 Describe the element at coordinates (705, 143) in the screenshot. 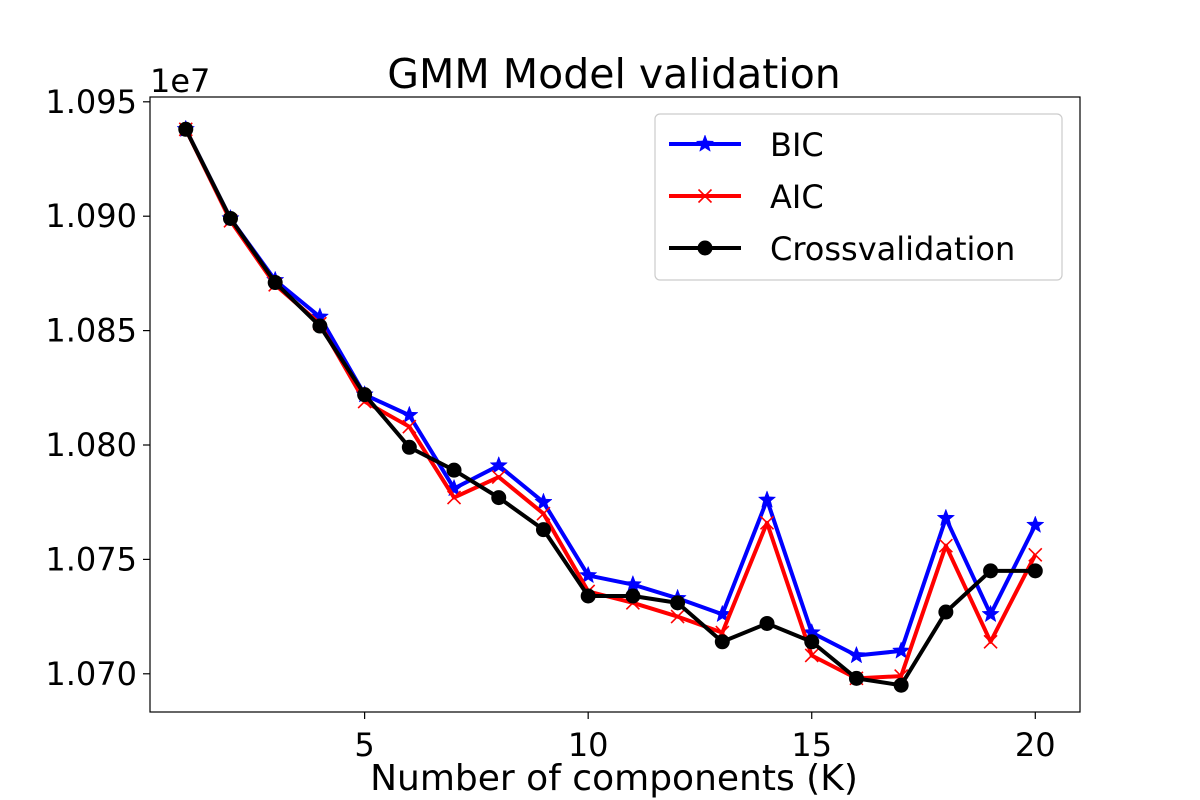

I see `legend-marker-bic` at that location.